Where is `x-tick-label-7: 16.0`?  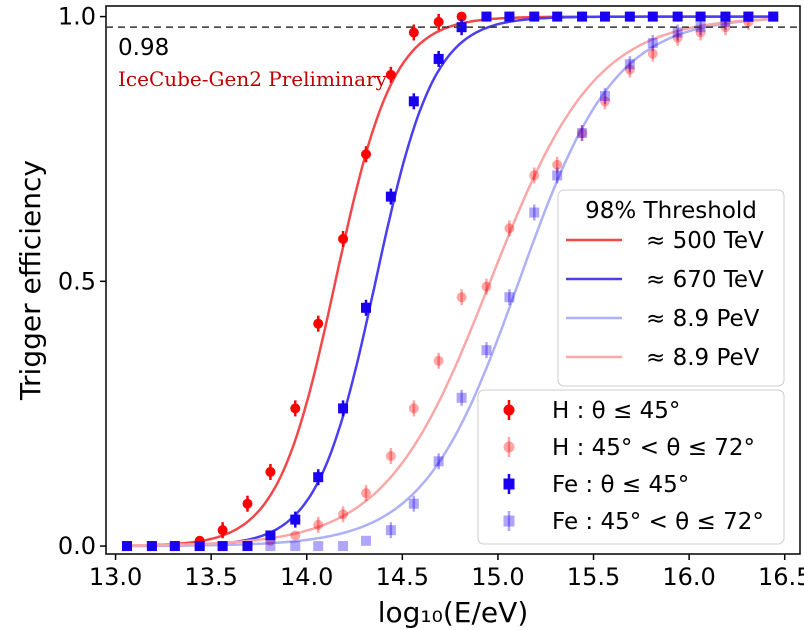 x-tick-label-7: 16.0 is located at coordinates (688, 577).